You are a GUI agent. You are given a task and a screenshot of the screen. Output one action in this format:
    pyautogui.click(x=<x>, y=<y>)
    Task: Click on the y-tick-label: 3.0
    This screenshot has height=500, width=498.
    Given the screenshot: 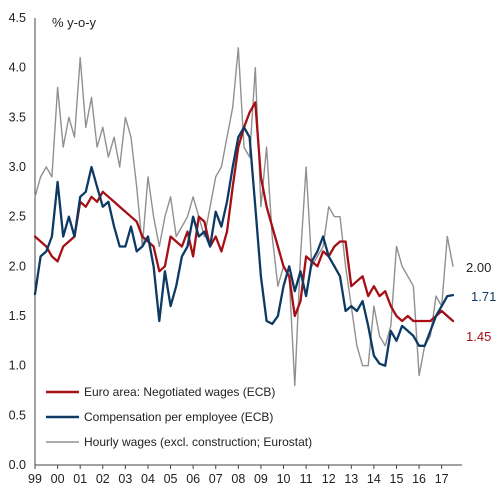 What is the action you would take?
    pyautogui.click(x=17, y=167)
    